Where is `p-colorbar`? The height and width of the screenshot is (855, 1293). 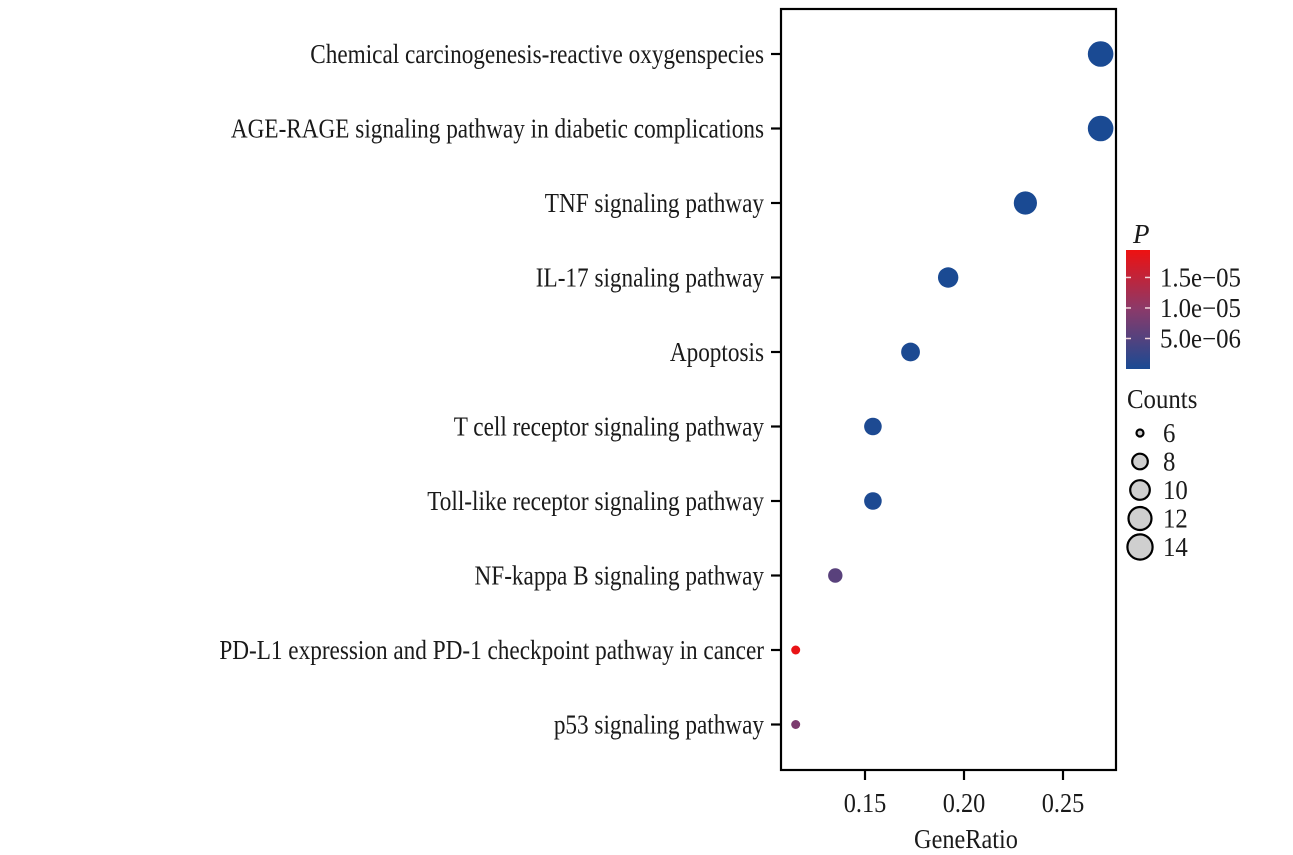 p-colorbar is located at coordinates (1138, 309).